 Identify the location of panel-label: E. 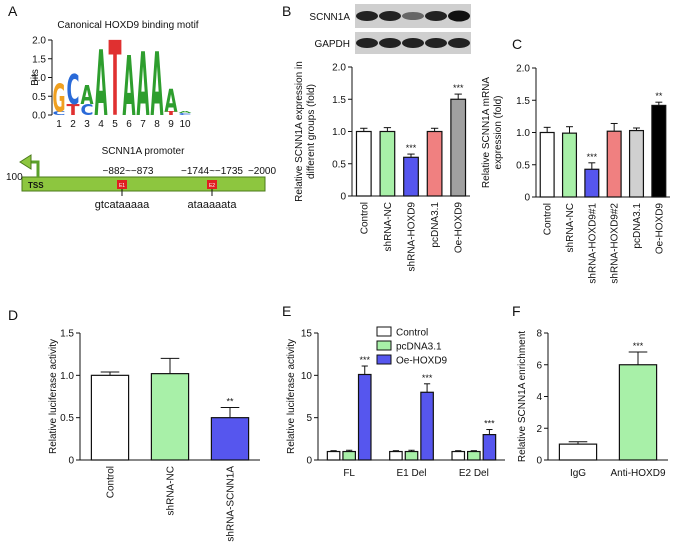
(286, 311).